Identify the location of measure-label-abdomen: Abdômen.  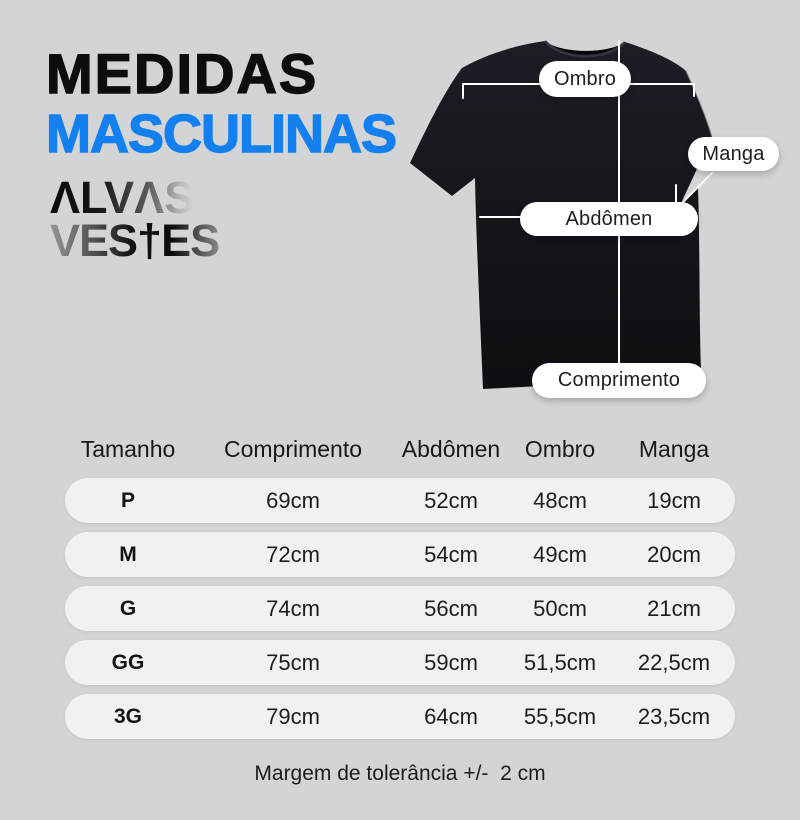
(609, 219).